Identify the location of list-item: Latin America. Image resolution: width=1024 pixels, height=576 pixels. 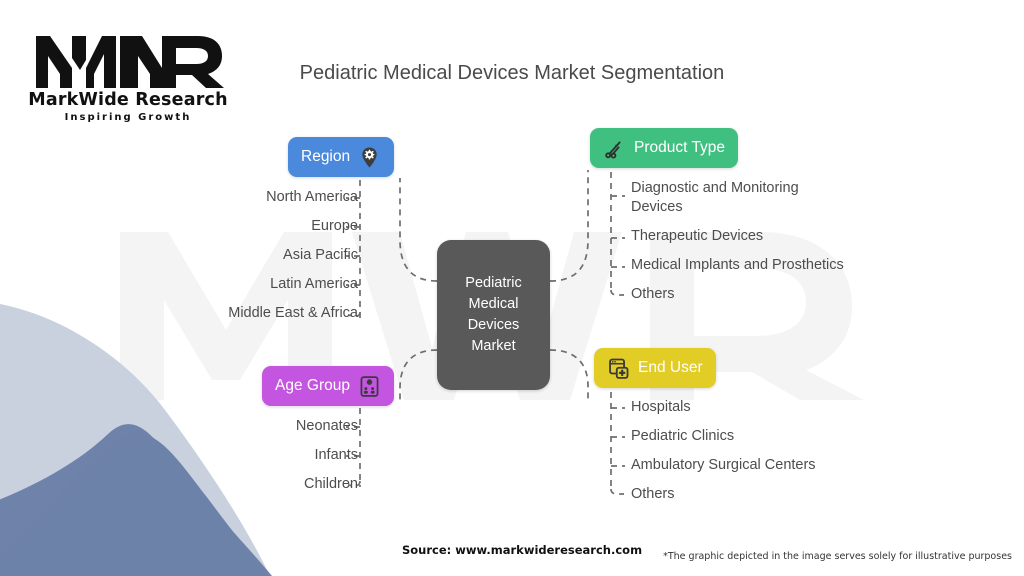
(314, 284).